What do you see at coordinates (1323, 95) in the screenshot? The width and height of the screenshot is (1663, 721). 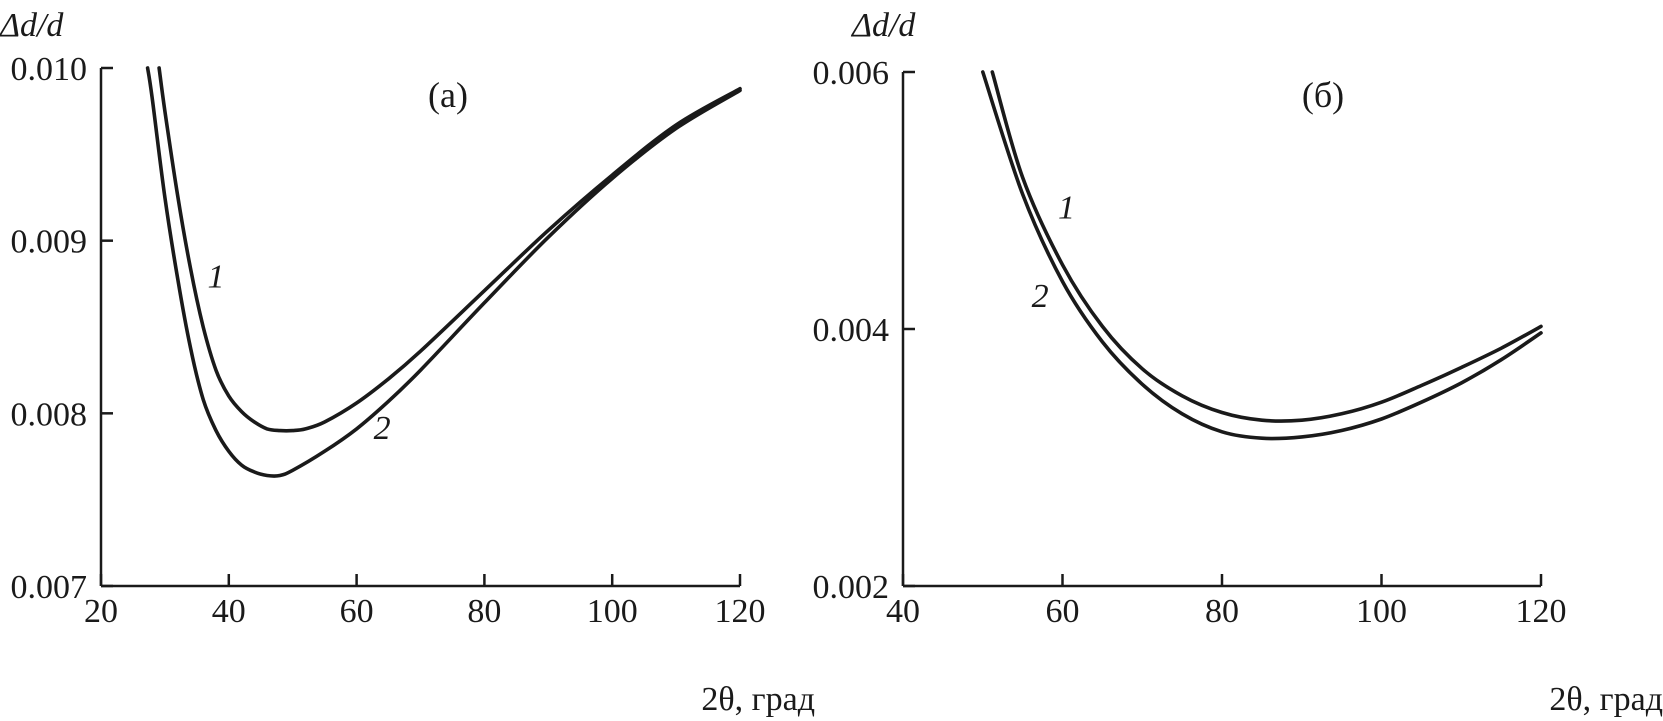 I see `panel-label: (б)` at bounding box center [1323, 95].